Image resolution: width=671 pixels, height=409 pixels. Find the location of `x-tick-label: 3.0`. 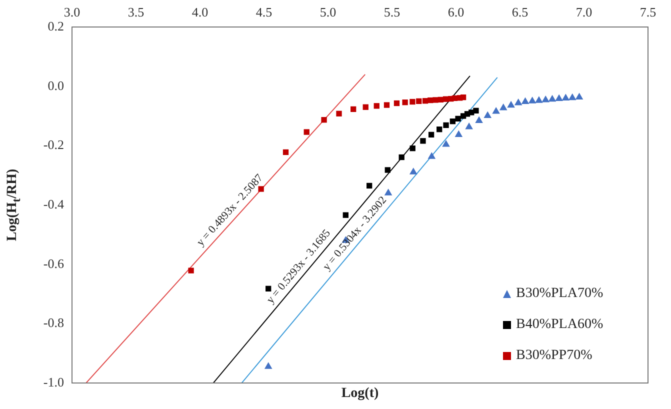

x-tick-label: 3.0 is located at coordinates (72, 12).